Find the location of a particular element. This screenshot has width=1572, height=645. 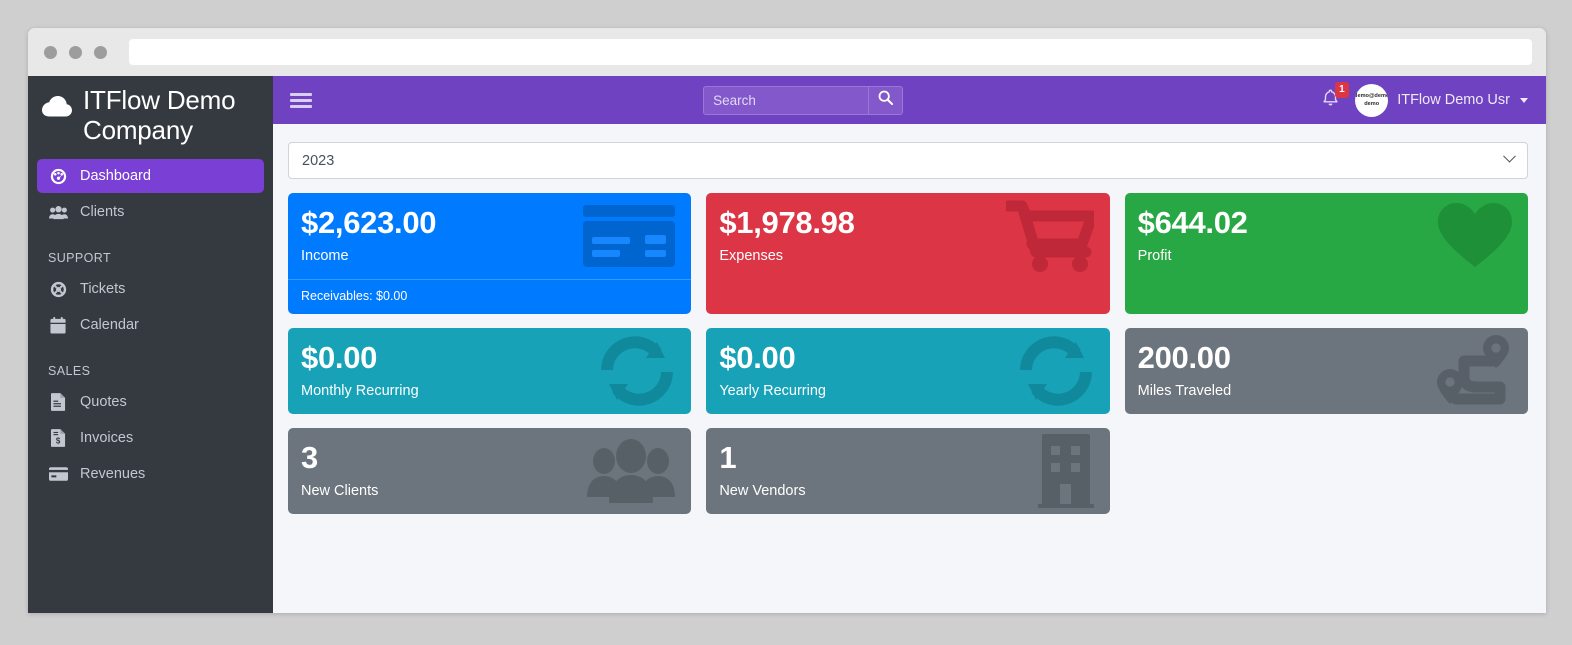

stat-card-value: $1,978.98 is located at coordinates (787, 222).